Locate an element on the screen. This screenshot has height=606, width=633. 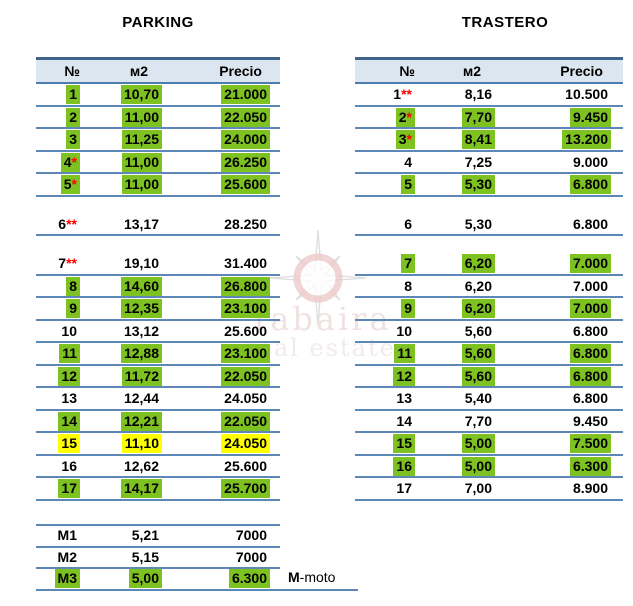
highlighted-value: 15 is located at coordinates (69, 443).